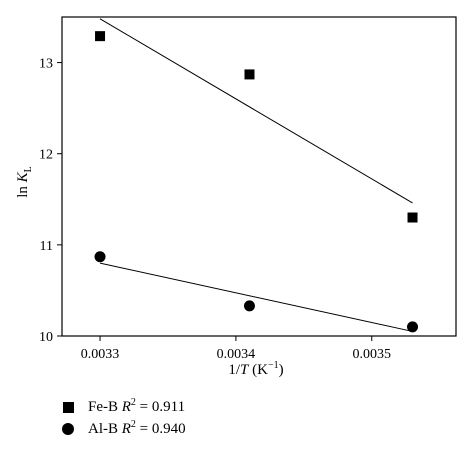 Image resolution: width=474 pixels, height=451 pixels. Describe the element at coordinates (46, 337) in the screenshot. I see `y-tick-label: 10` at that location.